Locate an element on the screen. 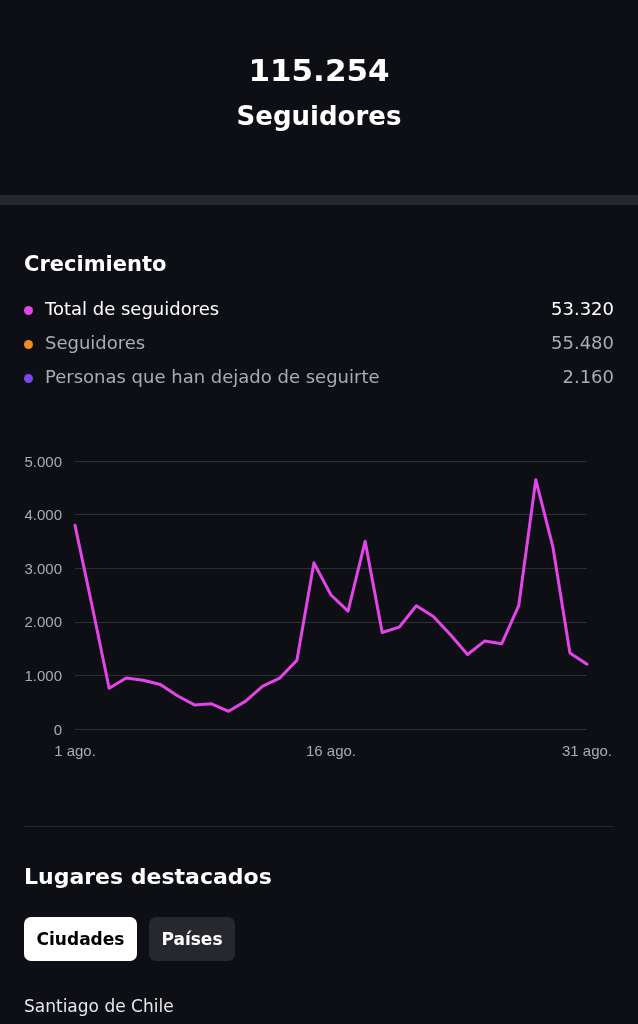  y-tick-label: 1.000 is located at coordinates (43, 675).